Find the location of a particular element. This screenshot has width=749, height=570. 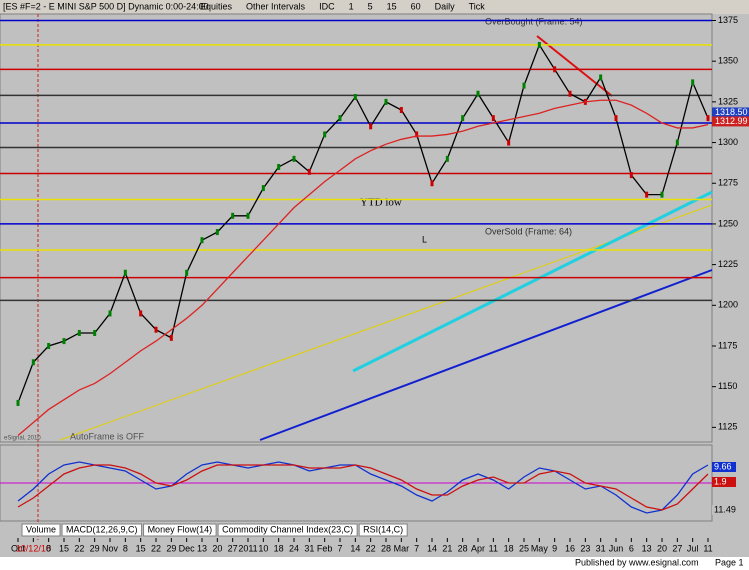

y-tick-label: 1125 is located at coordinates (727, 427).